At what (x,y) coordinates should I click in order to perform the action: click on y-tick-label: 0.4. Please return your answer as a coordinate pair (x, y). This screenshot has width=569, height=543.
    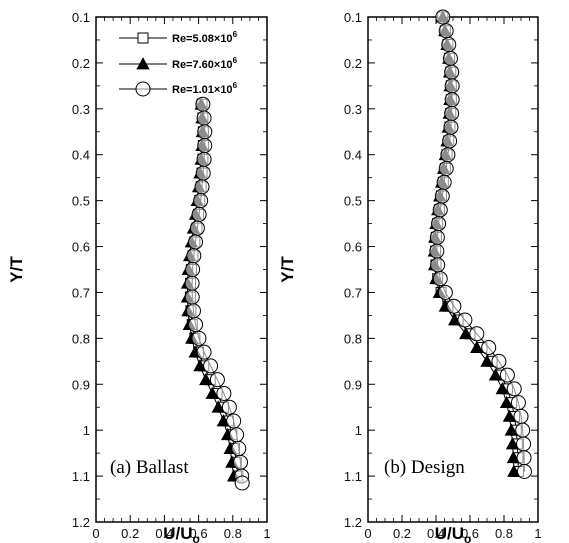
    Looking at the image, I should click on (353, 155).